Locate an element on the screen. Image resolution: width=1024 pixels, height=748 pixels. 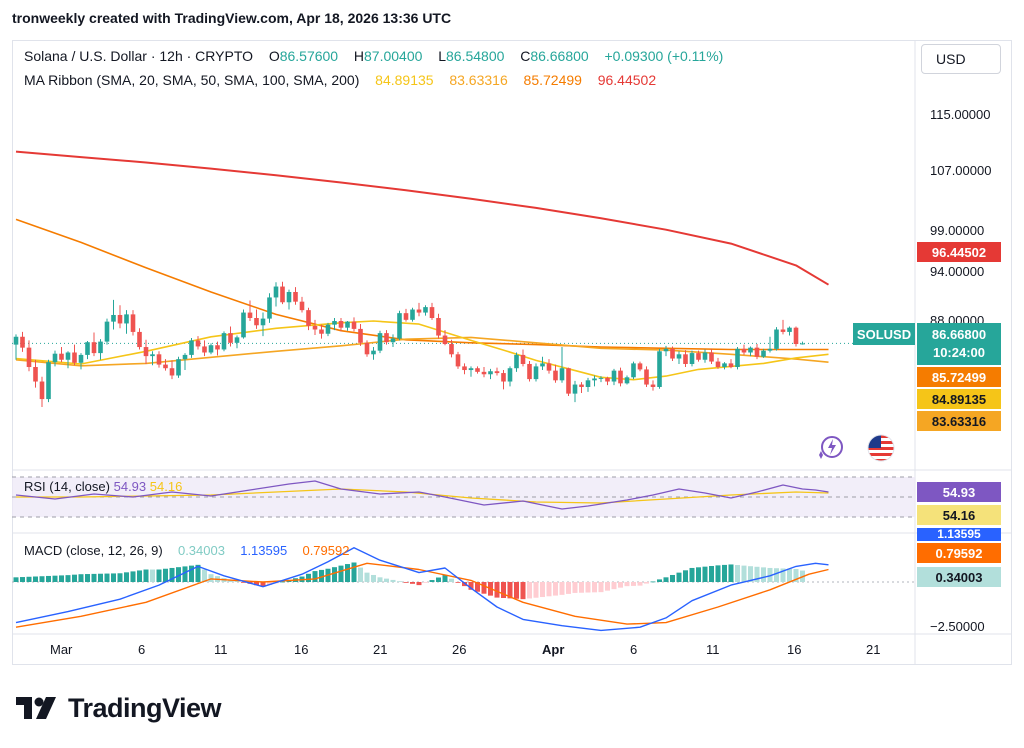
low-value: 86.54800 is located at coordinates (475, 56).